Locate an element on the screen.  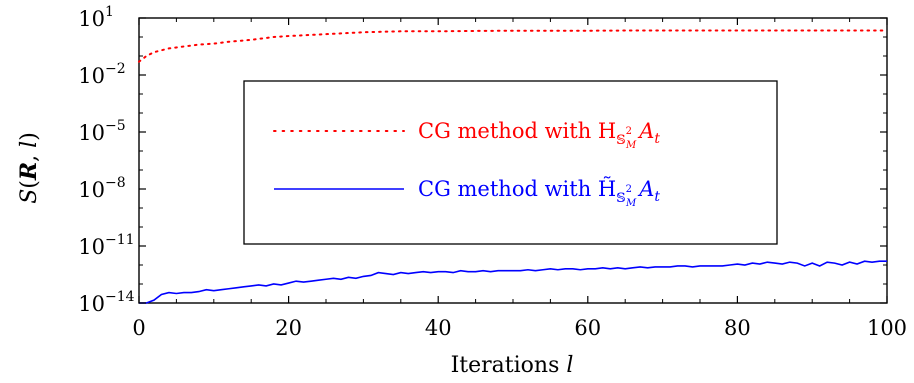
y-tick-exponent: 1 is located at coordinates (109, 12).